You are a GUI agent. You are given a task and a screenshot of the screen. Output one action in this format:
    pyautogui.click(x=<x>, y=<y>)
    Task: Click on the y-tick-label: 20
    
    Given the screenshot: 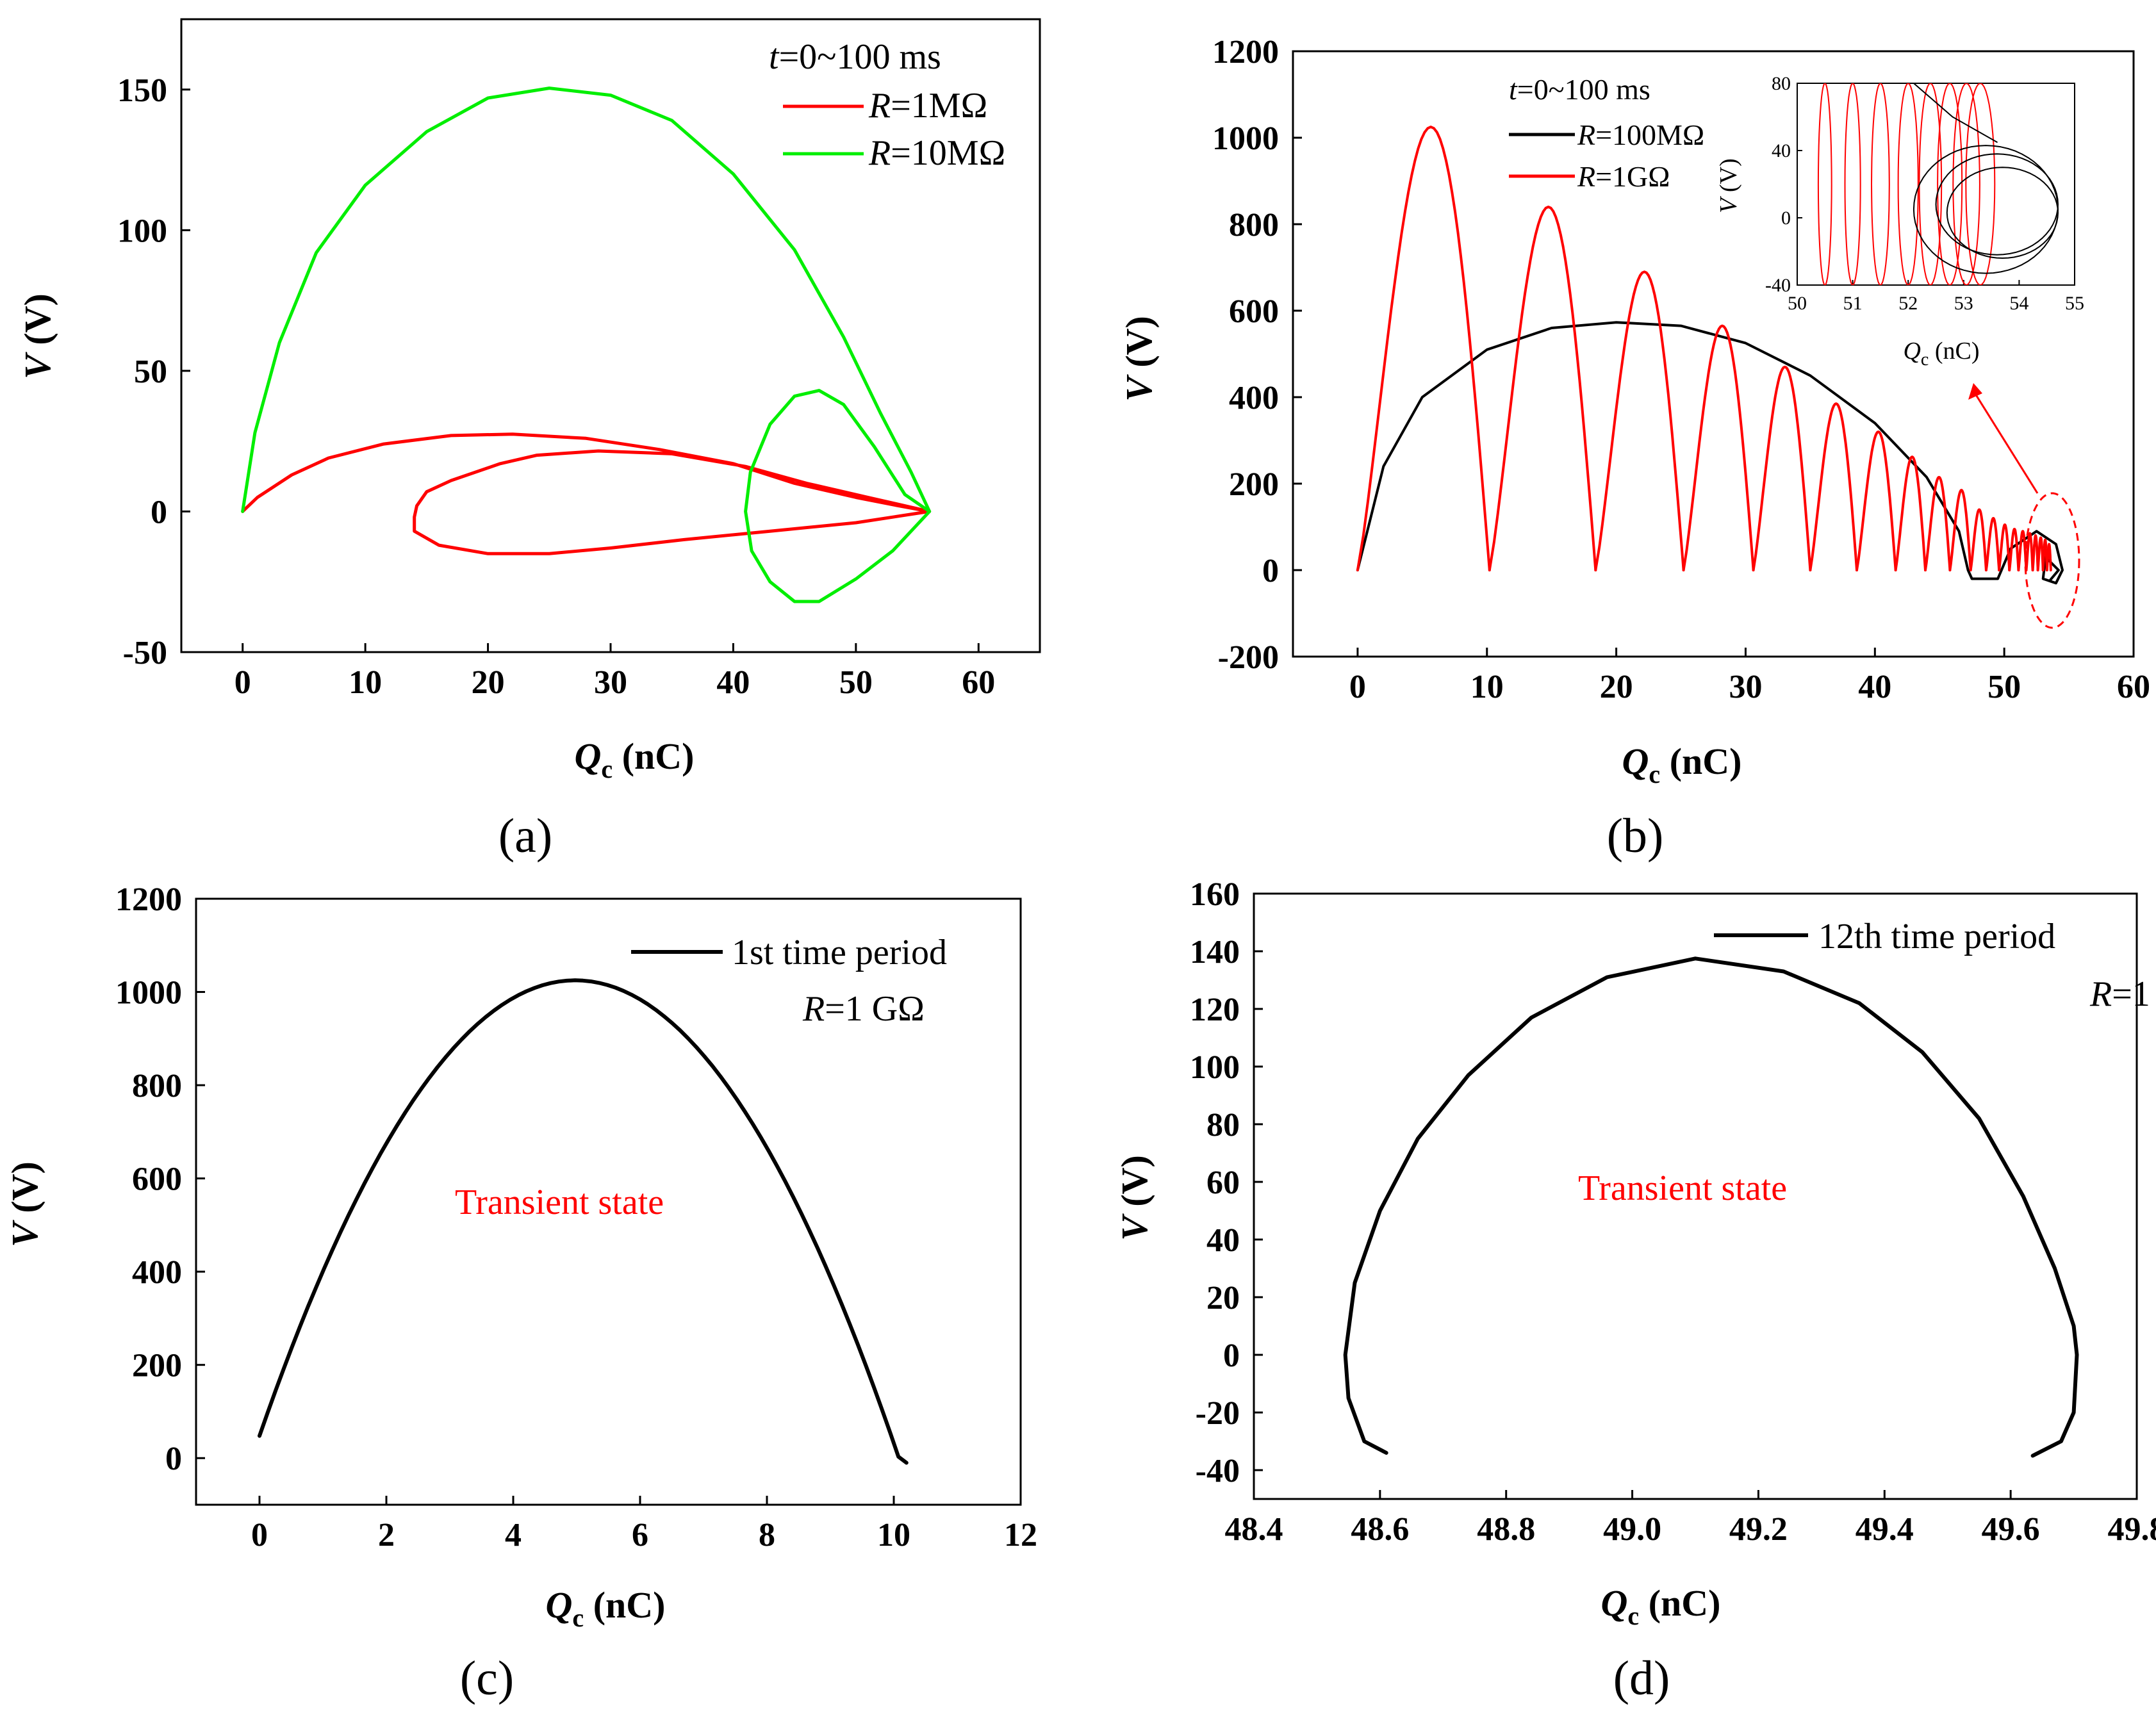 What is the action you would take?
    pyautogui.click(x=1223, y=1298)
    